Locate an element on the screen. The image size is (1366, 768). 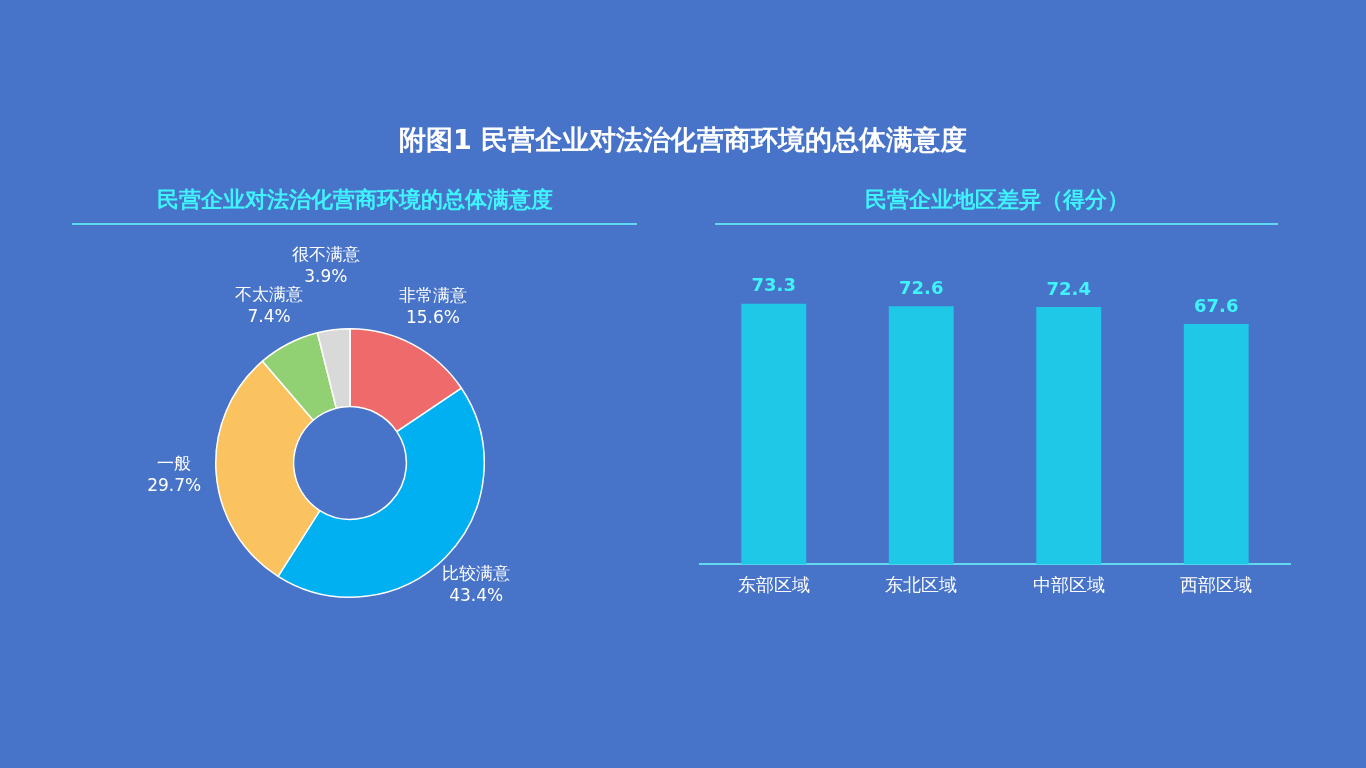
data-label: 7.4% is located at coordinates (269, 315).